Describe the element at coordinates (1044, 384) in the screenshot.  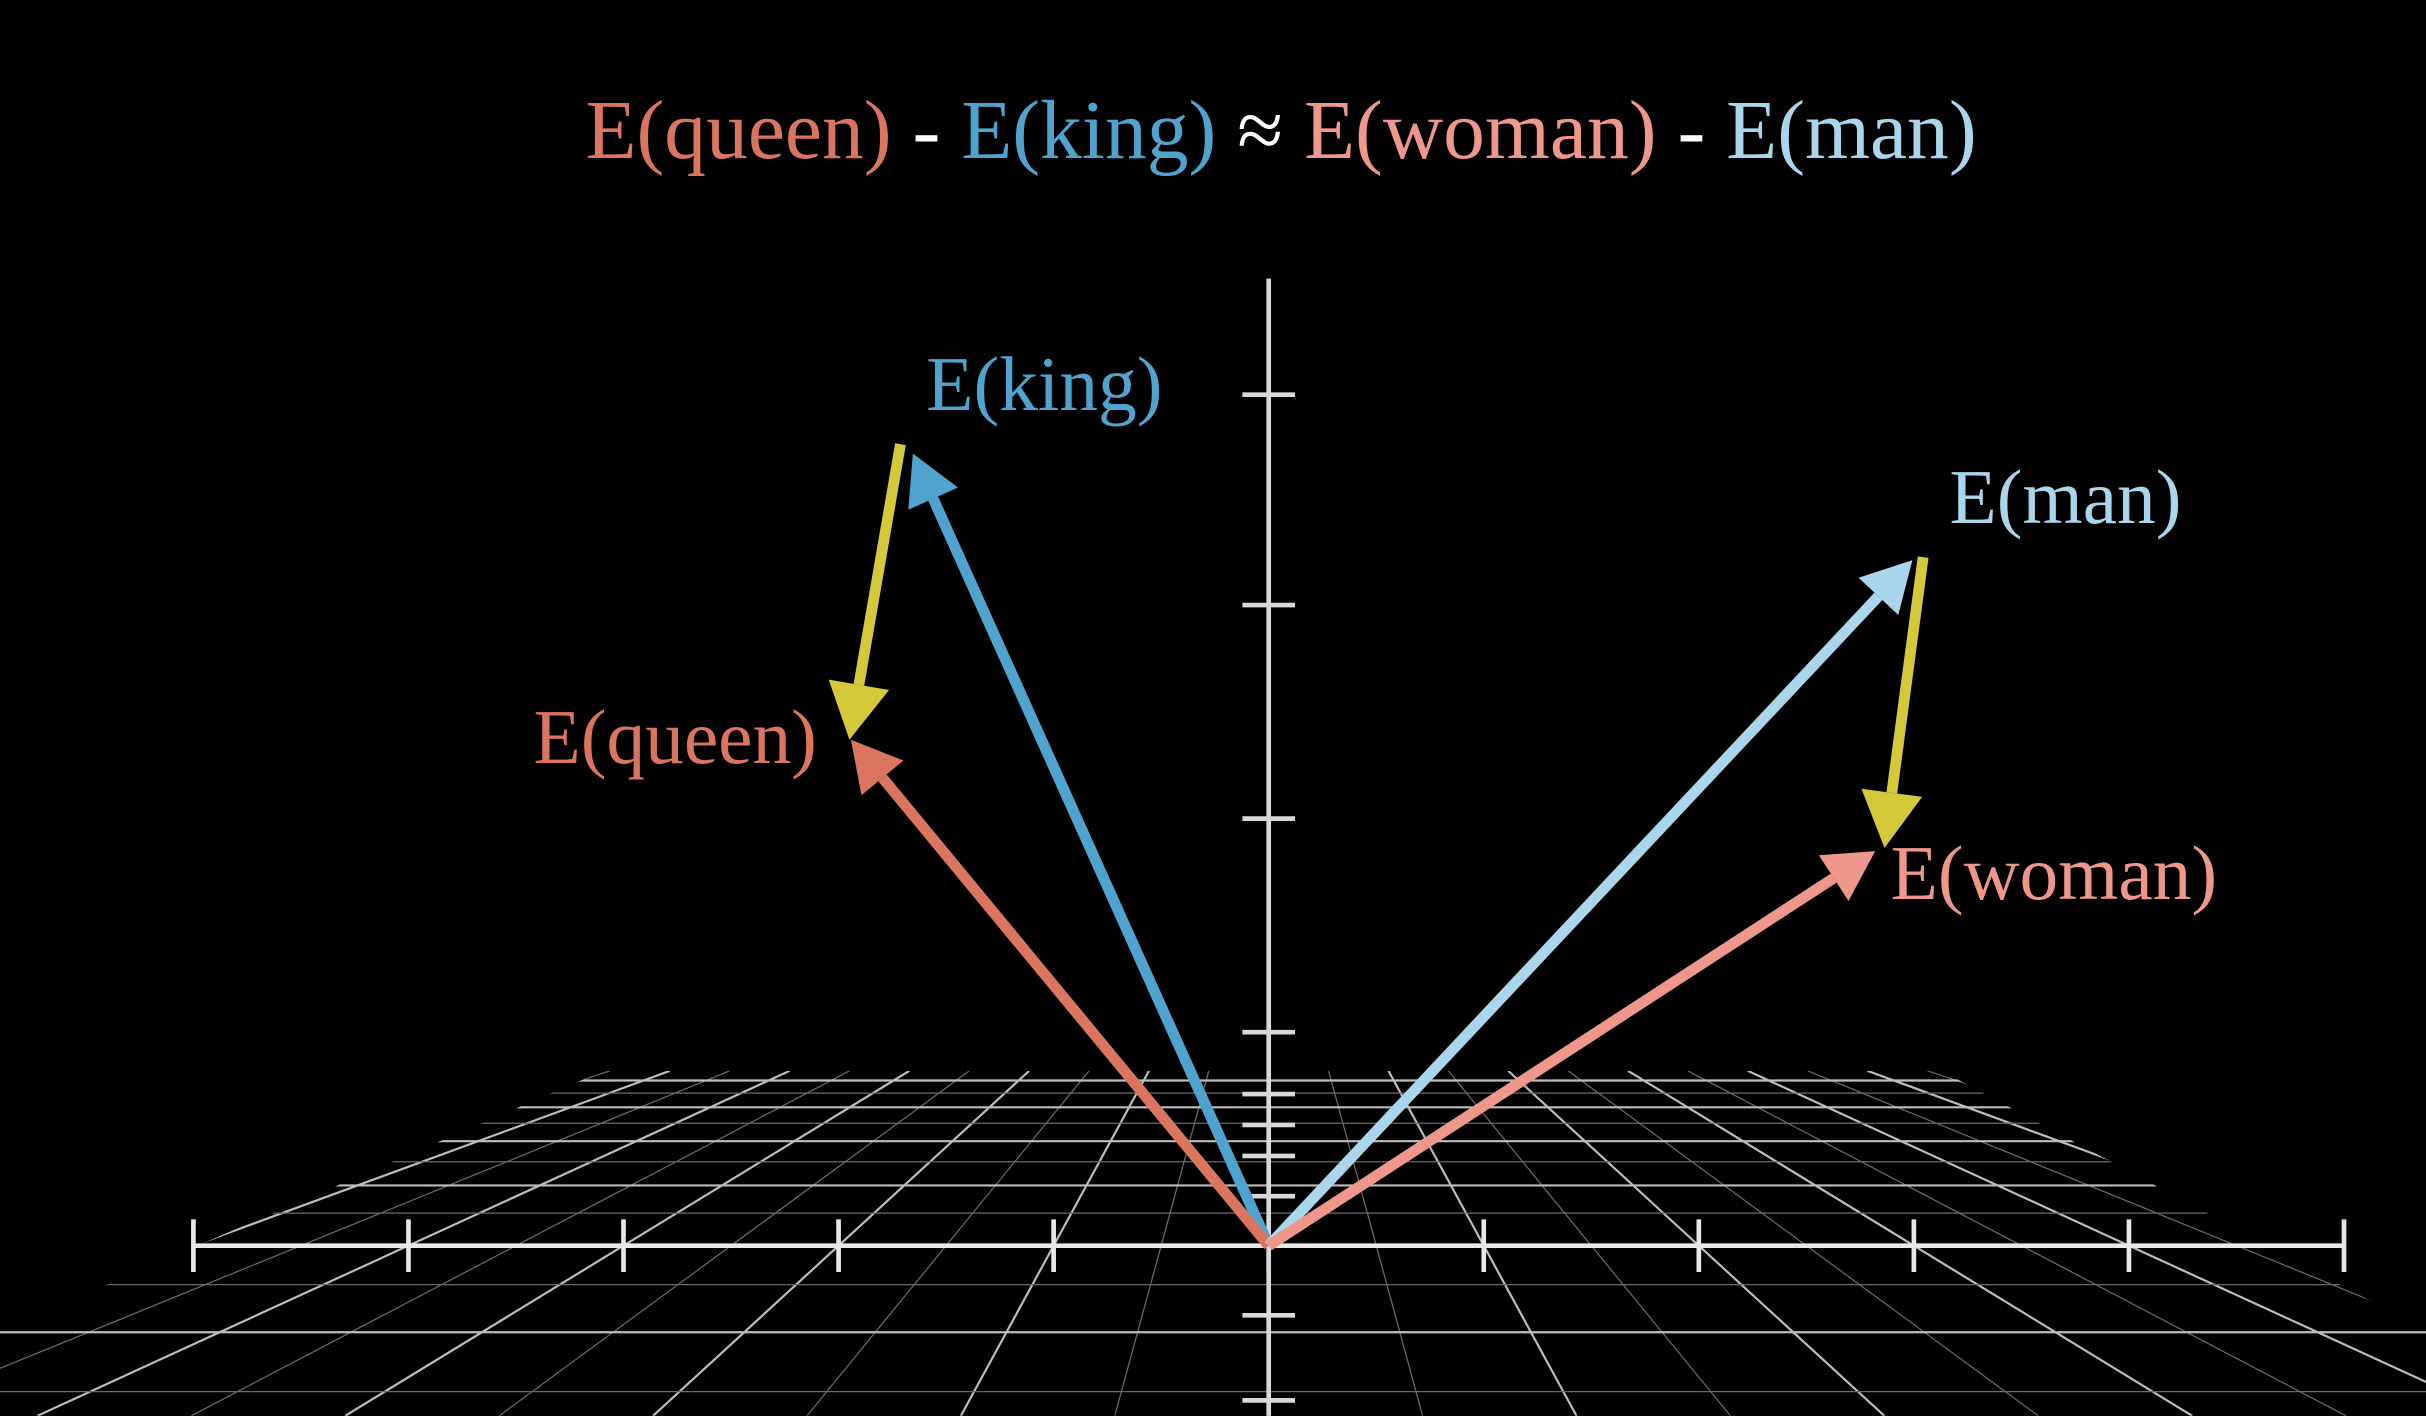
I see `vector-label: E(king)` at that location.